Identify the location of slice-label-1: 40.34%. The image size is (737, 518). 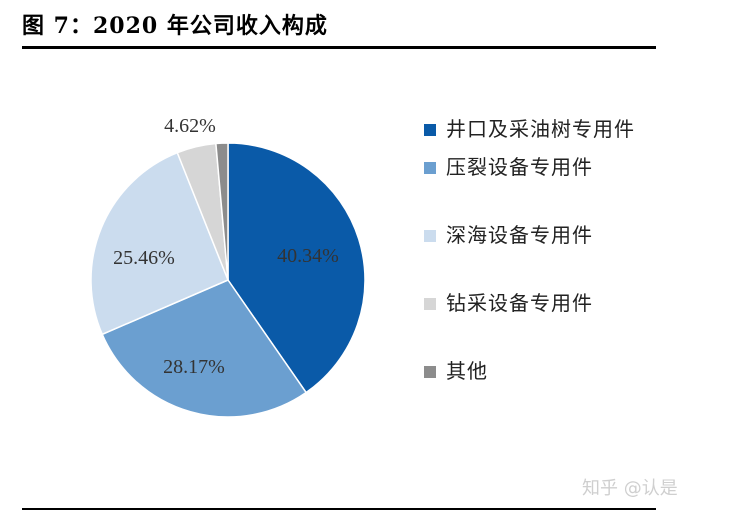
(308, 256).